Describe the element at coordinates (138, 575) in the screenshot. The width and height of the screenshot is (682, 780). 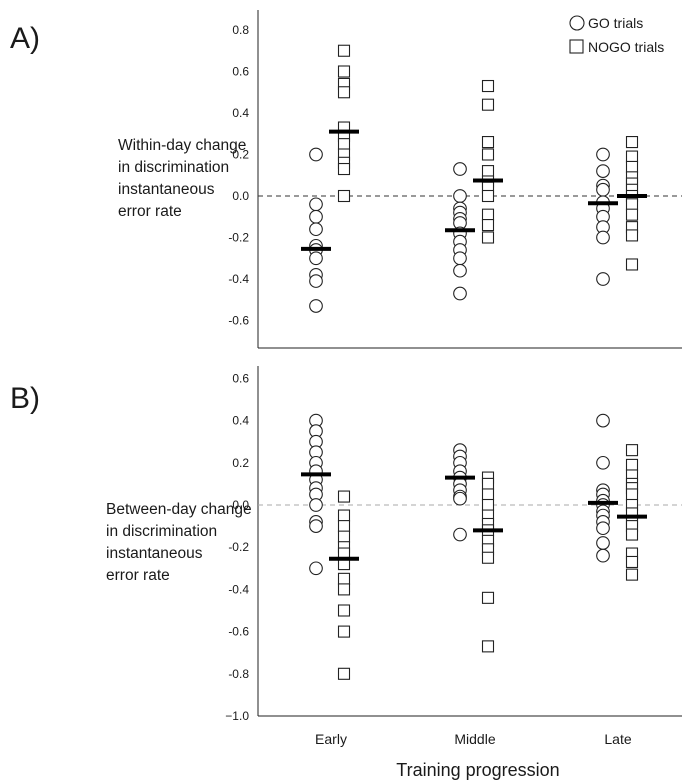
I see `panel-b-ylabel-line: error rate` at that location.